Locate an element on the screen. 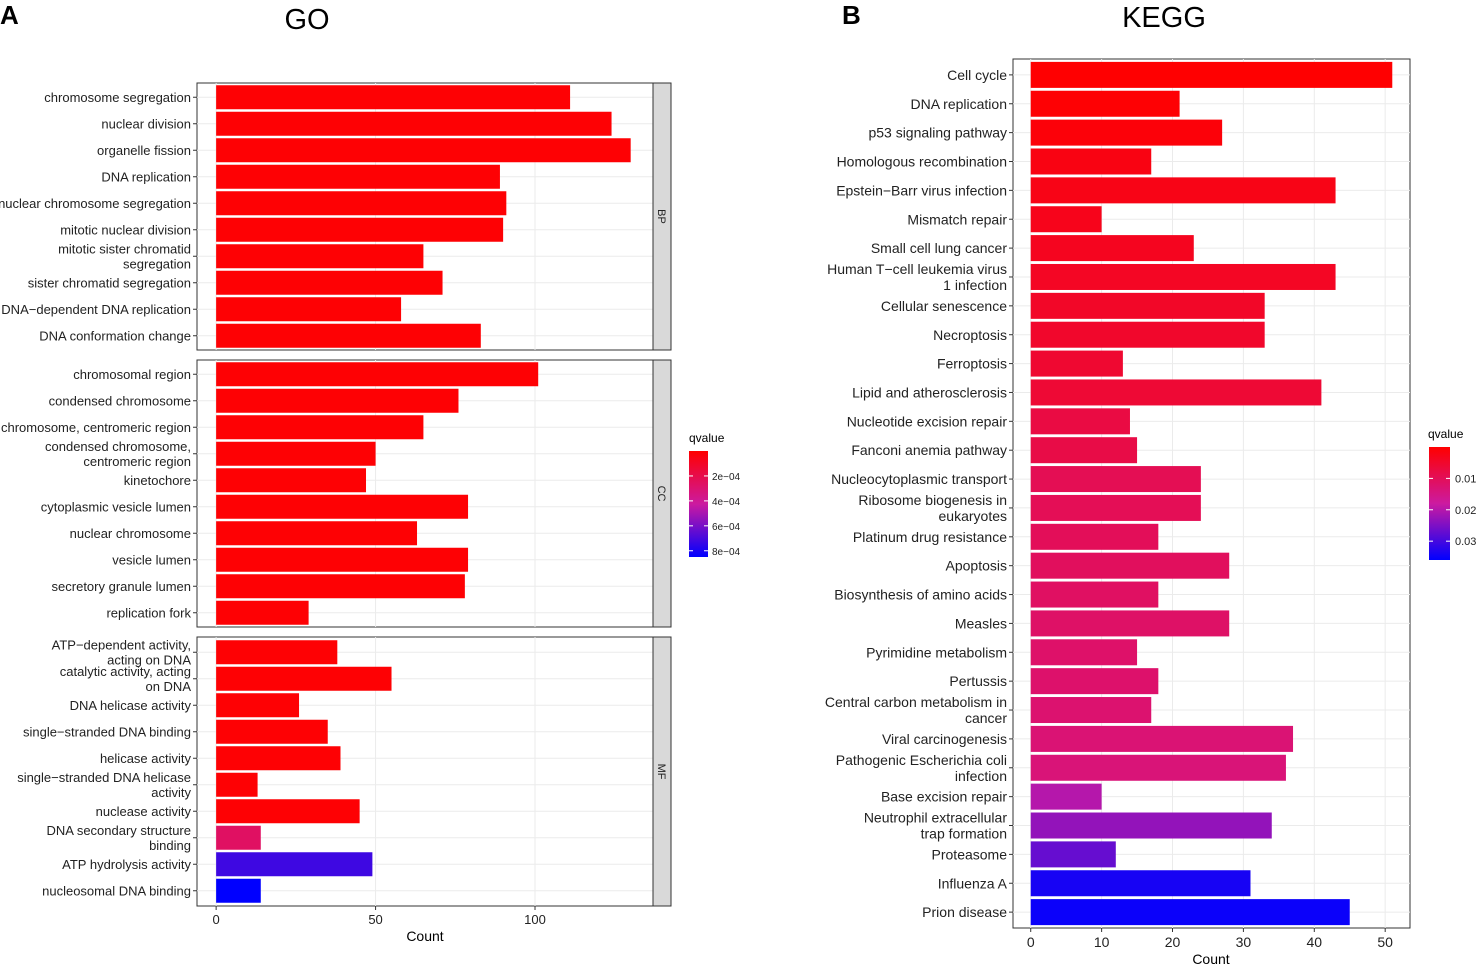 The height and width of the screenshot is (968, 1477). label-line: condensed chromosome is located at coordinates (120, 400).